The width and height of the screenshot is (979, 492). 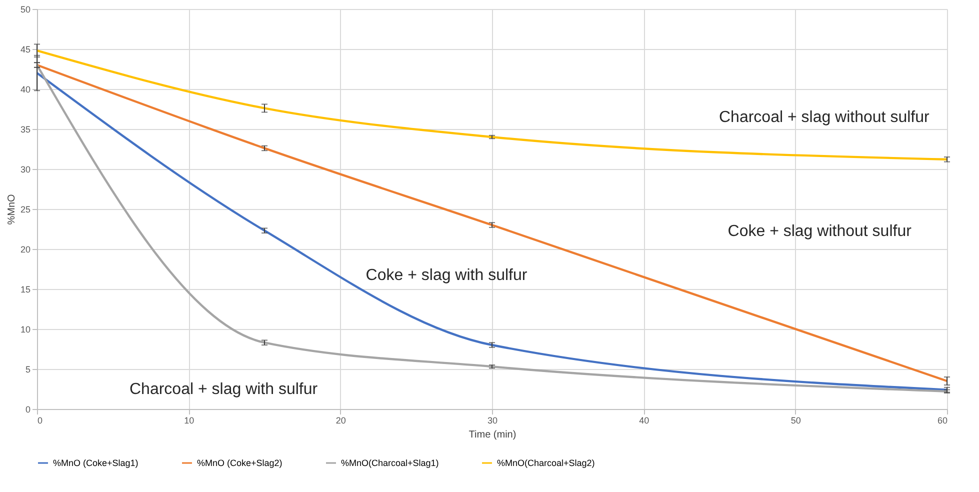 What do you see at coordinates (27, 369) in the screenshot?
I see `y-tick-label: 5` at bounding box center [27, 369].